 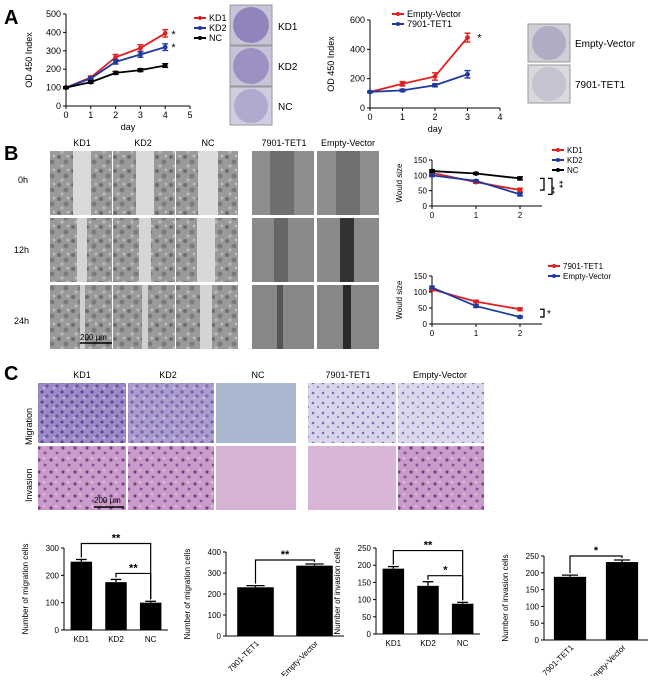 What do you see at coordinates (285, 107) in the screenshot?
I see `plate-label-nc: NC` at bounding box center [285, 107].